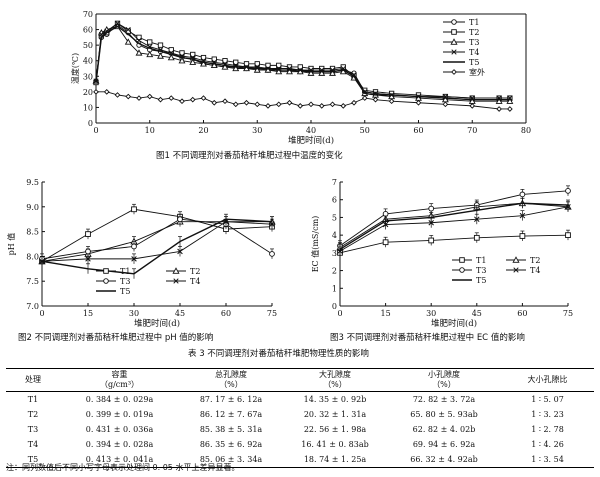 The image size is (600, 477). Describe the element at coordinates (33, 460) in the screenshot. I see `table-cell: T5` at that location.